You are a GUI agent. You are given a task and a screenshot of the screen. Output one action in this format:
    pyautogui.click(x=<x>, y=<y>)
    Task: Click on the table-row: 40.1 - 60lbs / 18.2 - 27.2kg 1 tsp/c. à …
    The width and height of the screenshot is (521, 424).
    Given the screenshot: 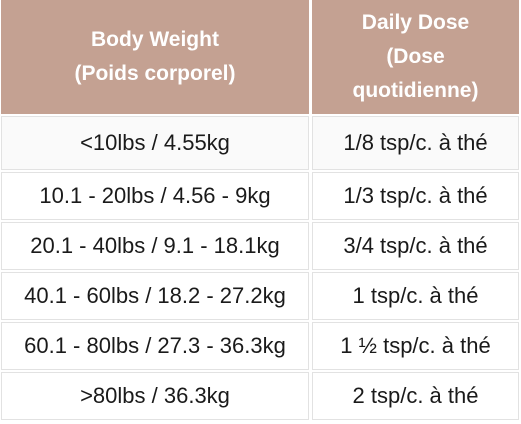 What is the action you would take?
    pyautogui.click(x=260, y=296)
    